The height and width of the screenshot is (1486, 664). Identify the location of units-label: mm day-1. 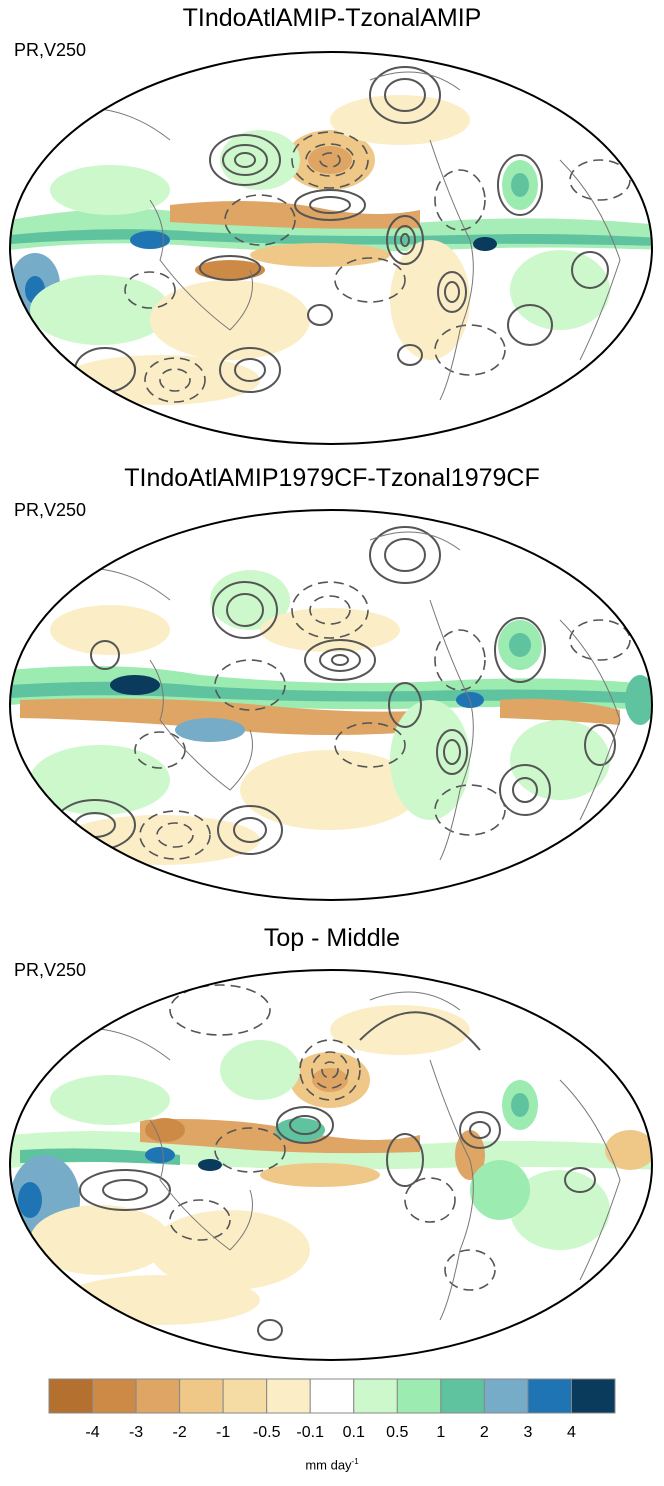
(332, 1464).